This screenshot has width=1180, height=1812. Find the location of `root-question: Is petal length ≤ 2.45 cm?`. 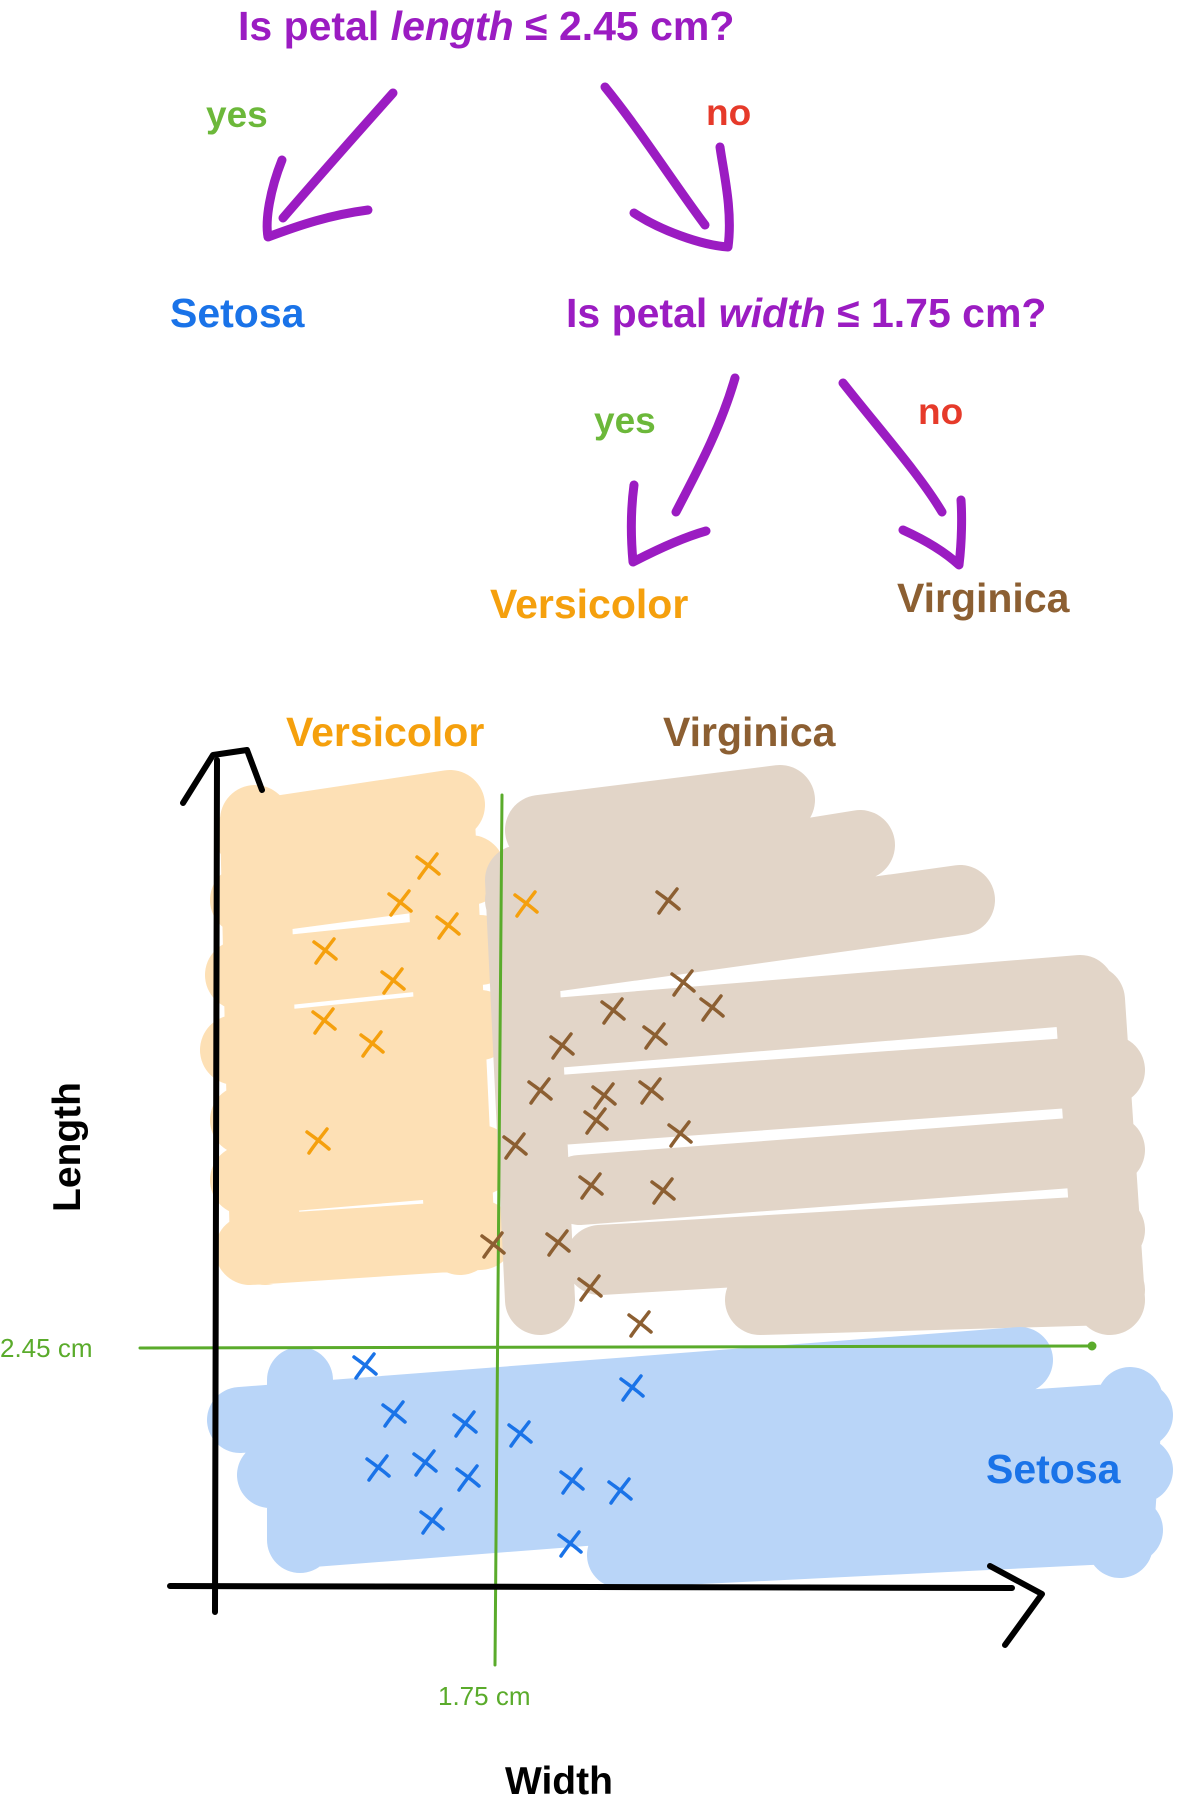

root-question: Is petal length ≤ 2.45 cm? is located at coordinates (486, 26).